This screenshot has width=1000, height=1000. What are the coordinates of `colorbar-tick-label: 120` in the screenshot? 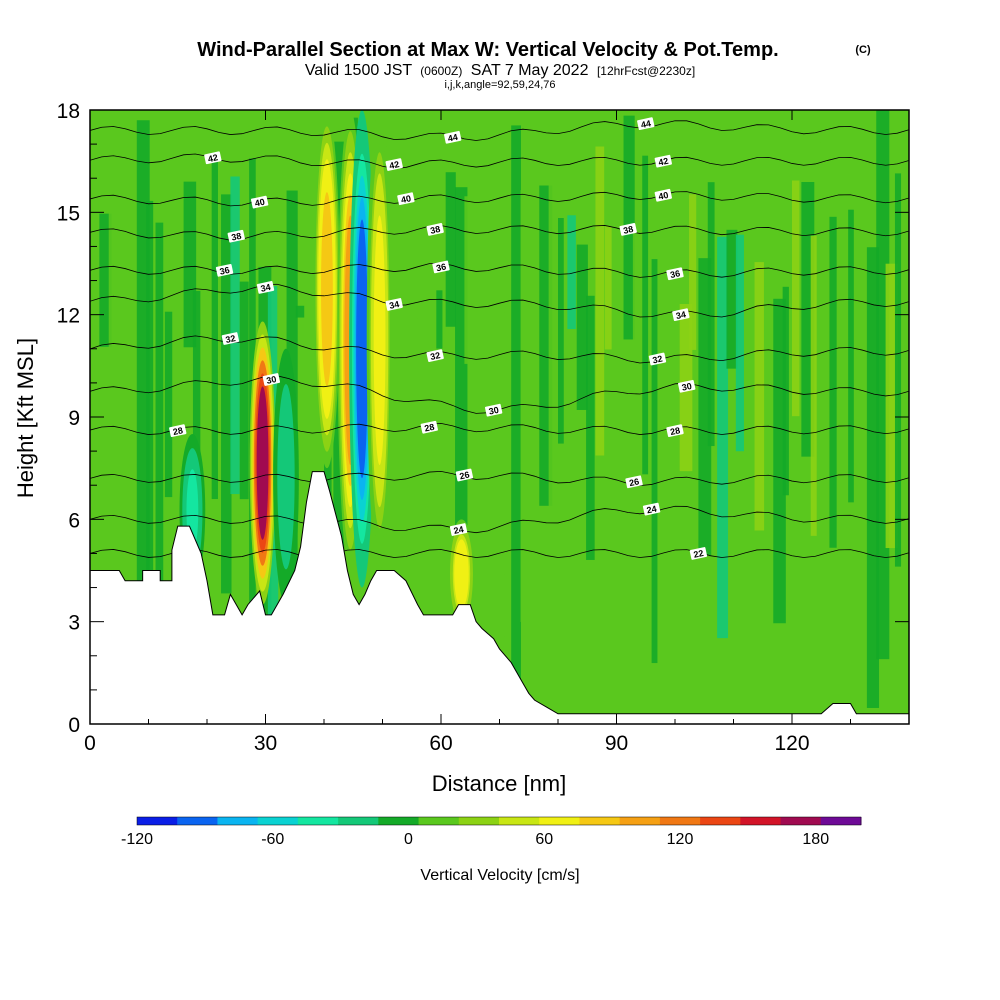 It's located at (680, 839).